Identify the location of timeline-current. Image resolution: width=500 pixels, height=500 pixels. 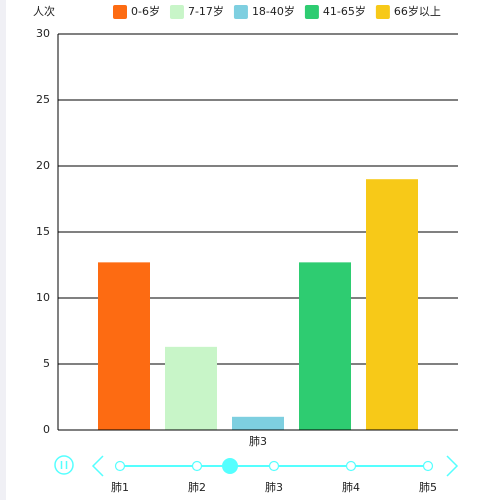
(230, 466).